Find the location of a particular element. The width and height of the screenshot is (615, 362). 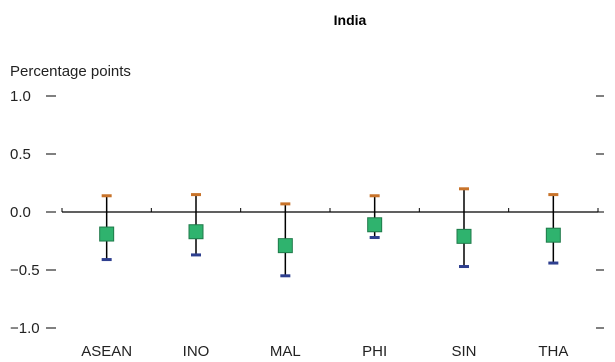

y-tick-label: 0.5 is located at coordinates (20, 154).